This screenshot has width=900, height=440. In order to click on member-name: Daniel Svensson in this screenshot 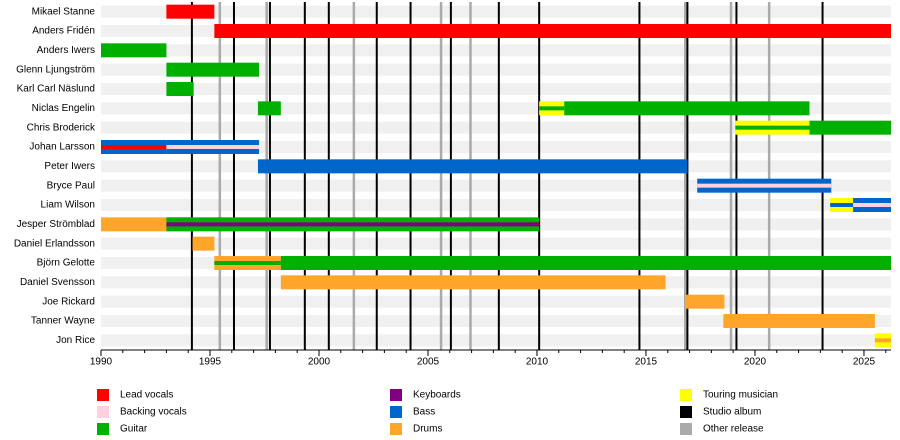, I will do `click(57, 282)`.